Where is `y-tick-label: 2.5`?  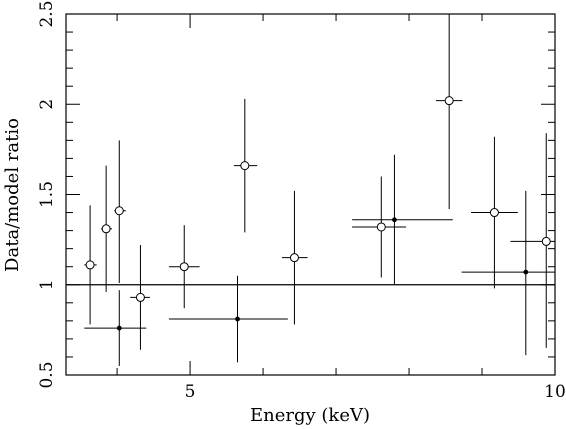 y-tick-label: 2.5 is located at coordinates (47, 13).